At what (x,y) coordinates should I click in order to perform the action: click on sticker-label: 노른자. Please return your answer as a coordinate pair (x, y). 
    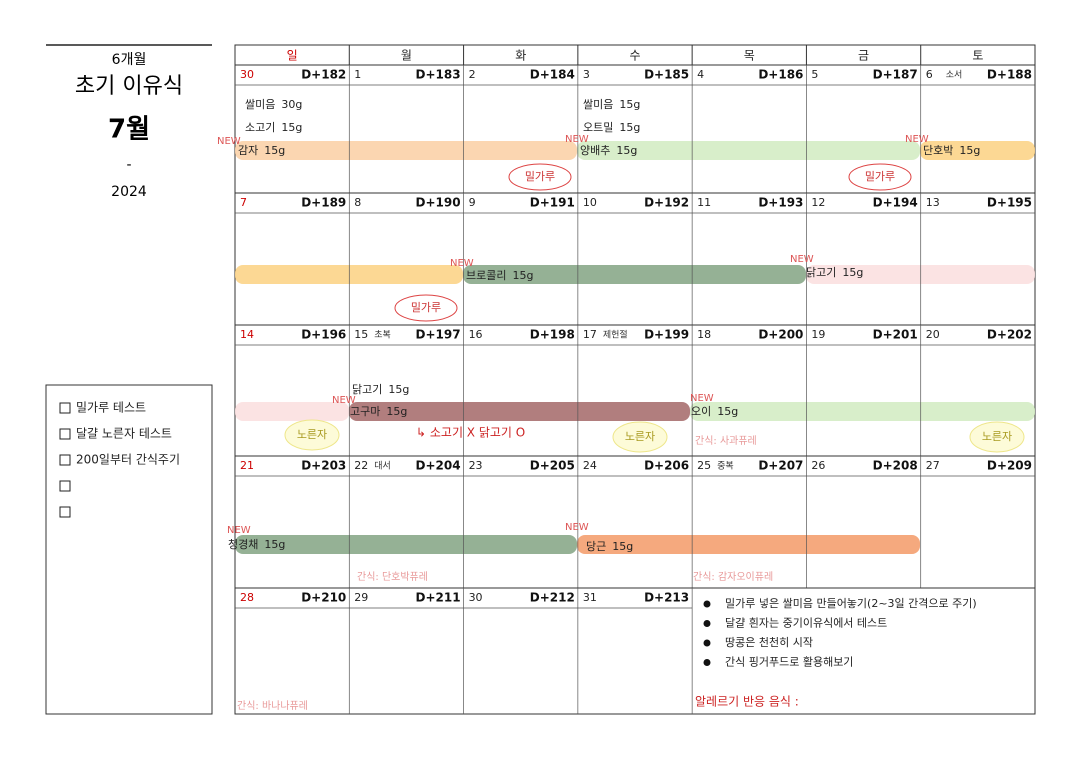
    Looking at the image, I should click on (997, 436).